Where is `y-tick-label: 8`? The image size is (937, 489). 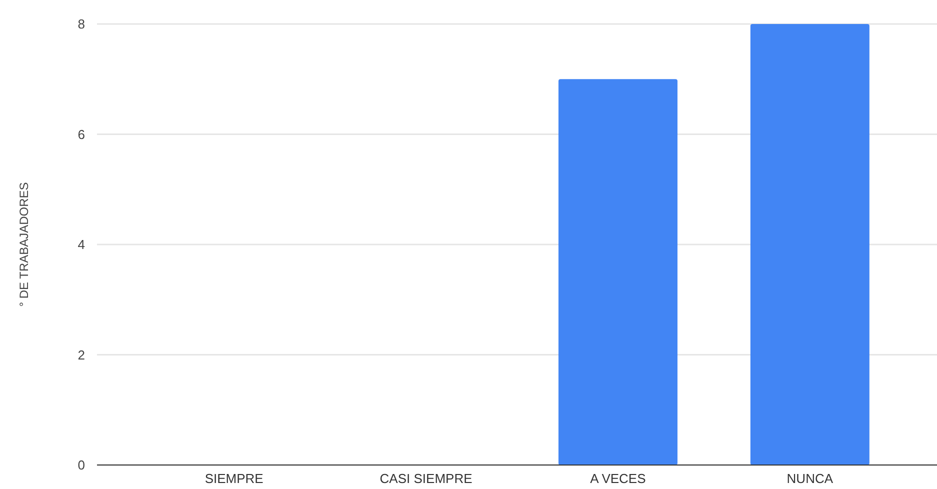
y-tick-label: 8 is located at coordinates (81, 24).